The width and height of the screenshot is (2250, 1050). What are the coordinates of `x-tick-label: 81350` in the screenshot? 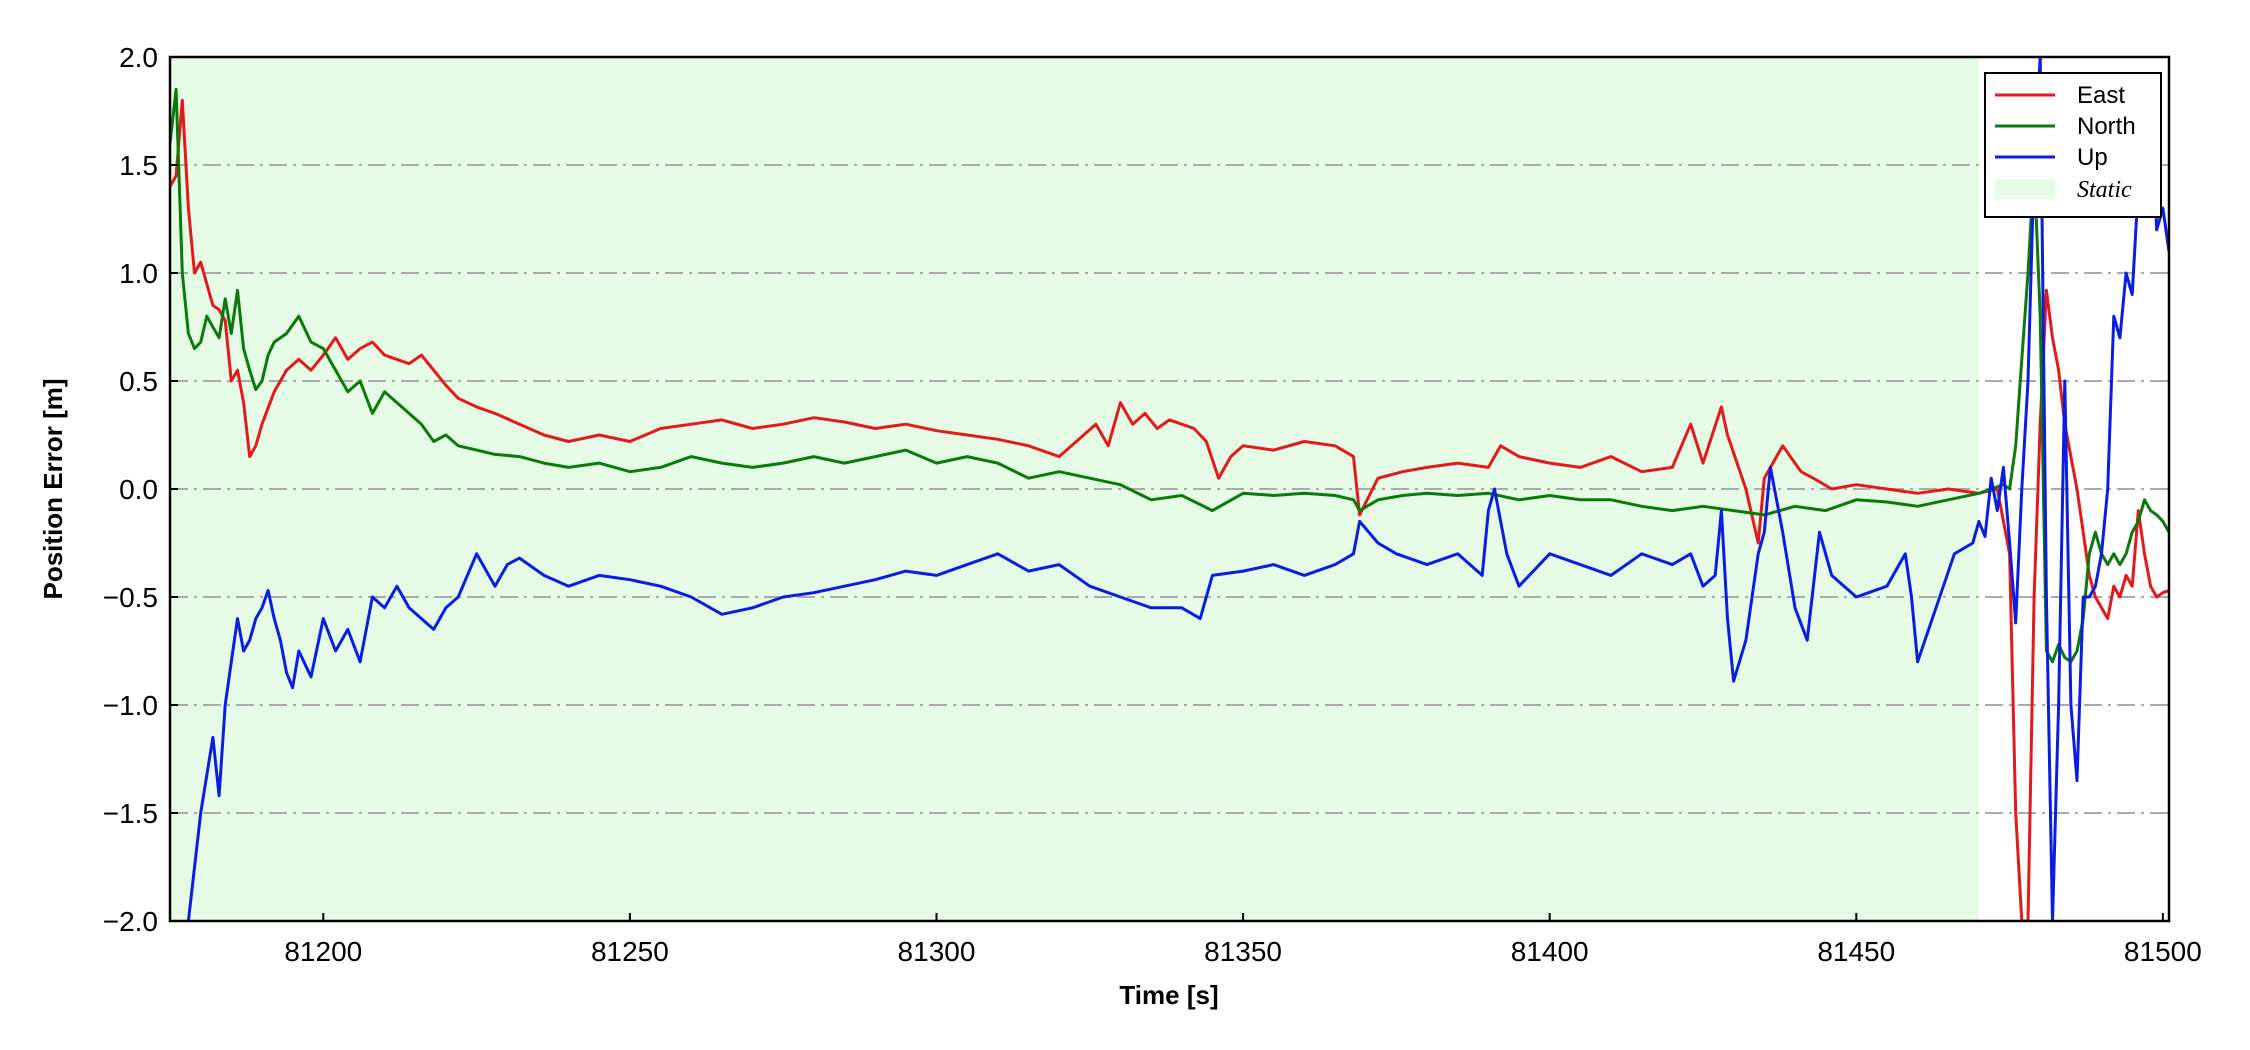 It's located at (1243, 951).